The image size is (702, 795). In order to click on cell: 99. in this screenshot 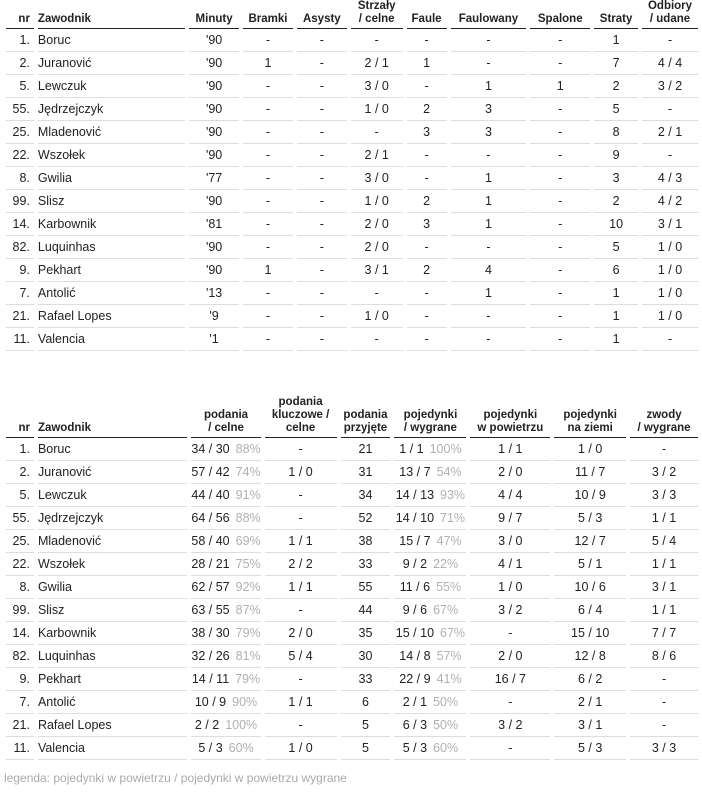, I will do `click(20, 201)`.